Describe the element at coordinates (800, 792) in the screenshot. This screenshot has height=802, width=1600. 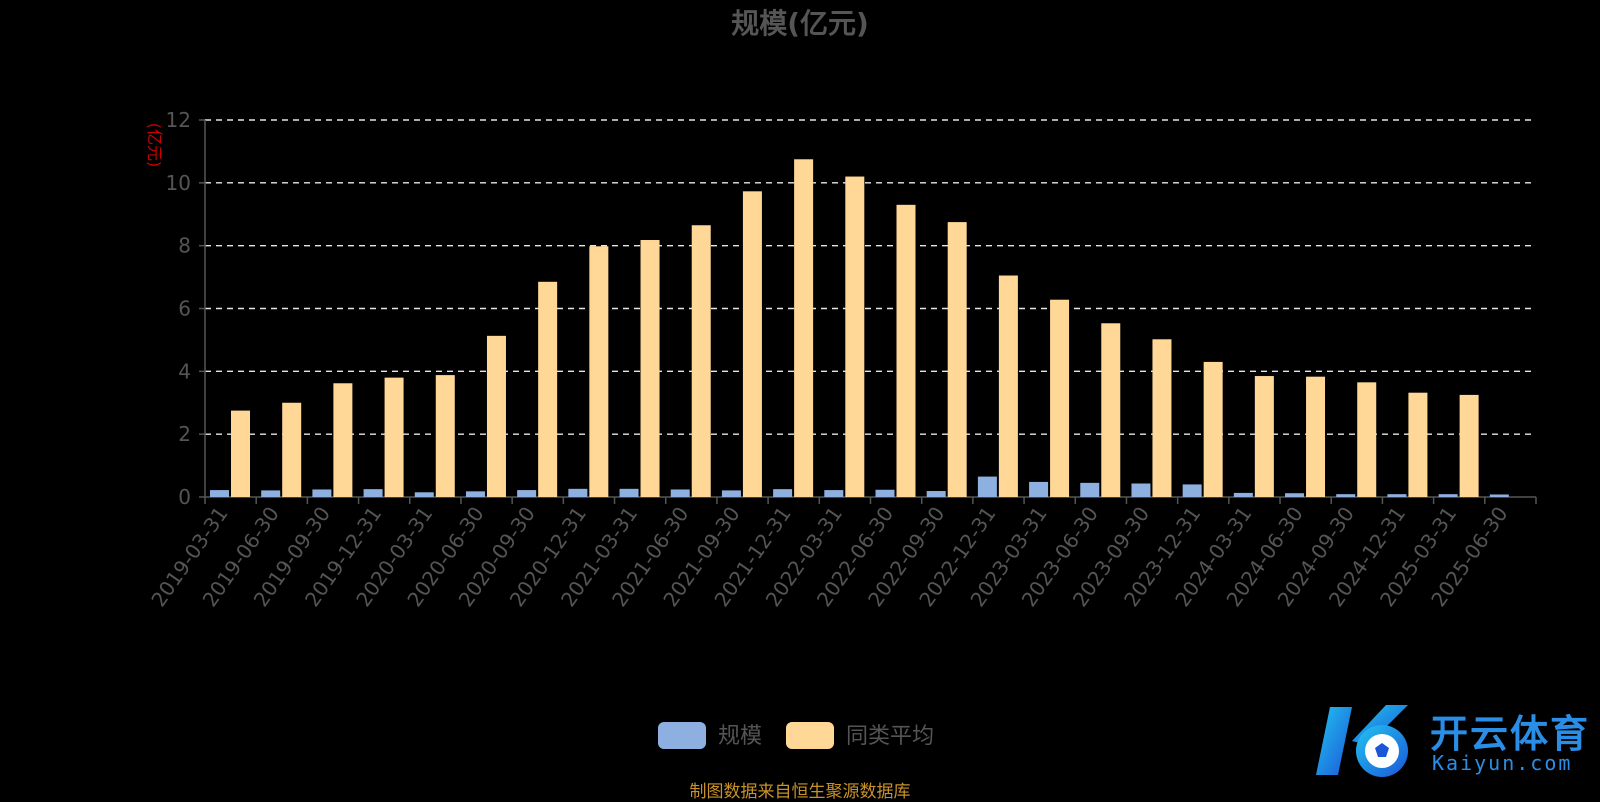
I see `source-note: 制图数据来自恒生聚源数据库` at that location.